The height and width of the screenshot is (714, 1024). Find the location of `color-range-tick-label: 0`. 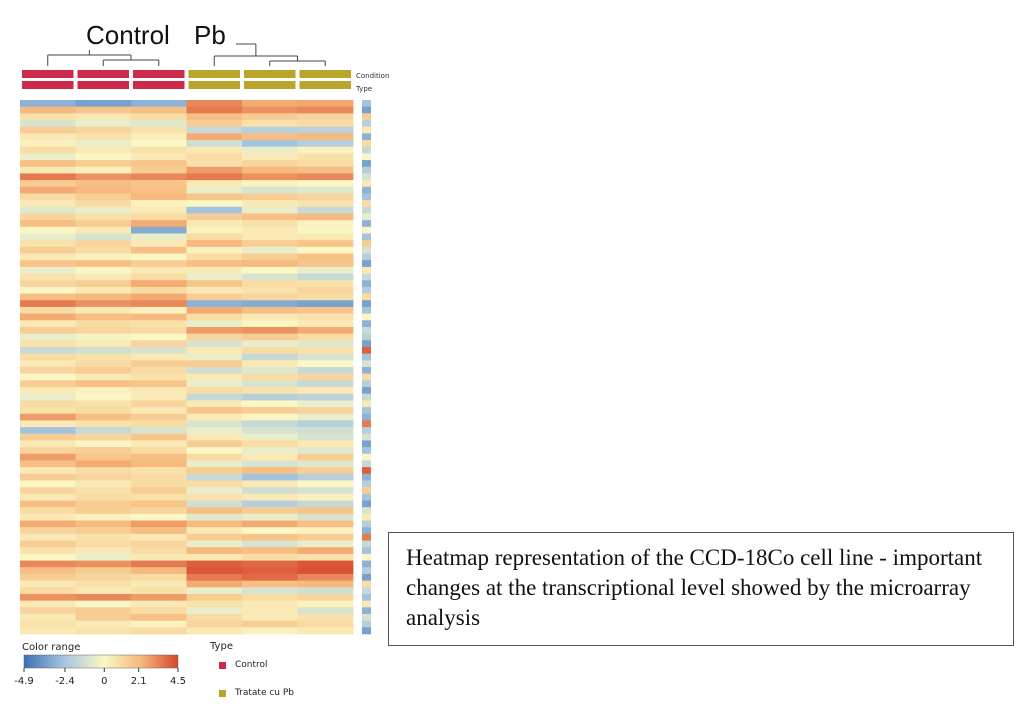

color-range-tick-label: 0 is located at coordinates (104, 681).